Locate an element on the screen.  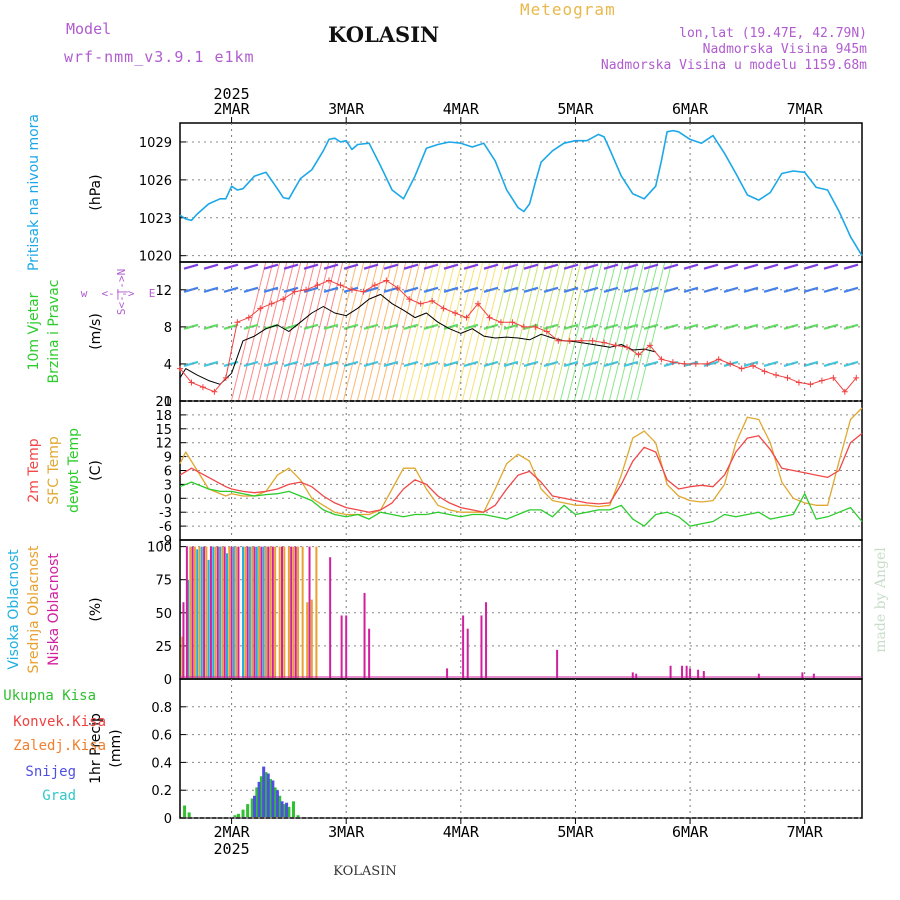
panel-ylabel: SFC Temp is located at coordinates (54, 470).